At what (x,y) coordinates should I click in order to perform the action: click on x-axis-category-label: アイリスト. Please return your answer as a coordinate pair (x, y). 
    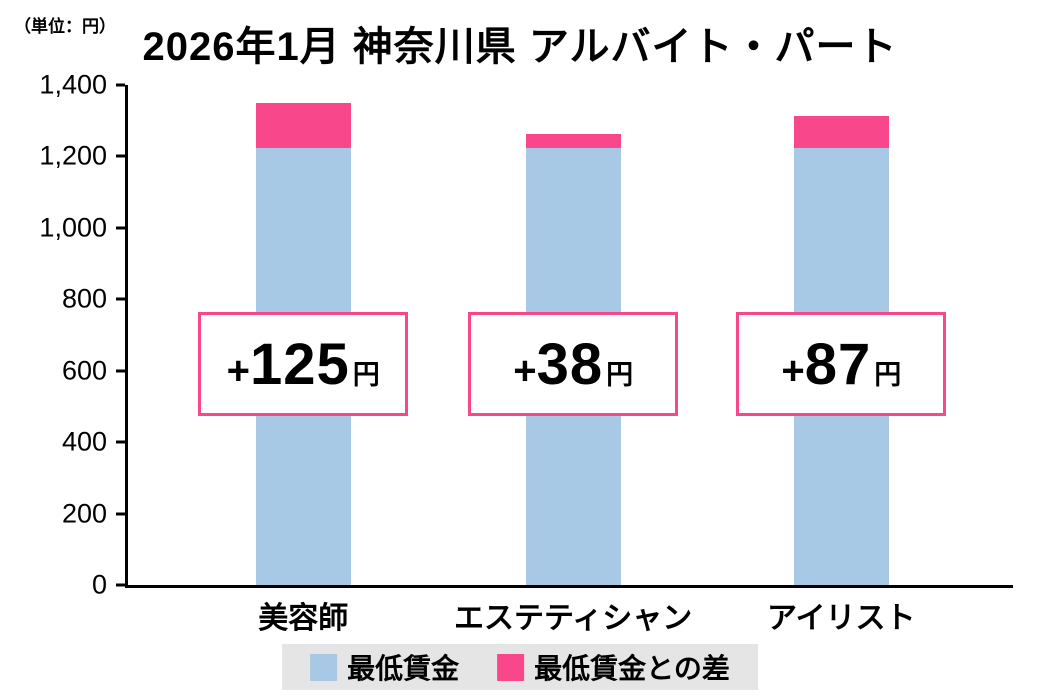
    Looking at the image, I should click on (841, 618).